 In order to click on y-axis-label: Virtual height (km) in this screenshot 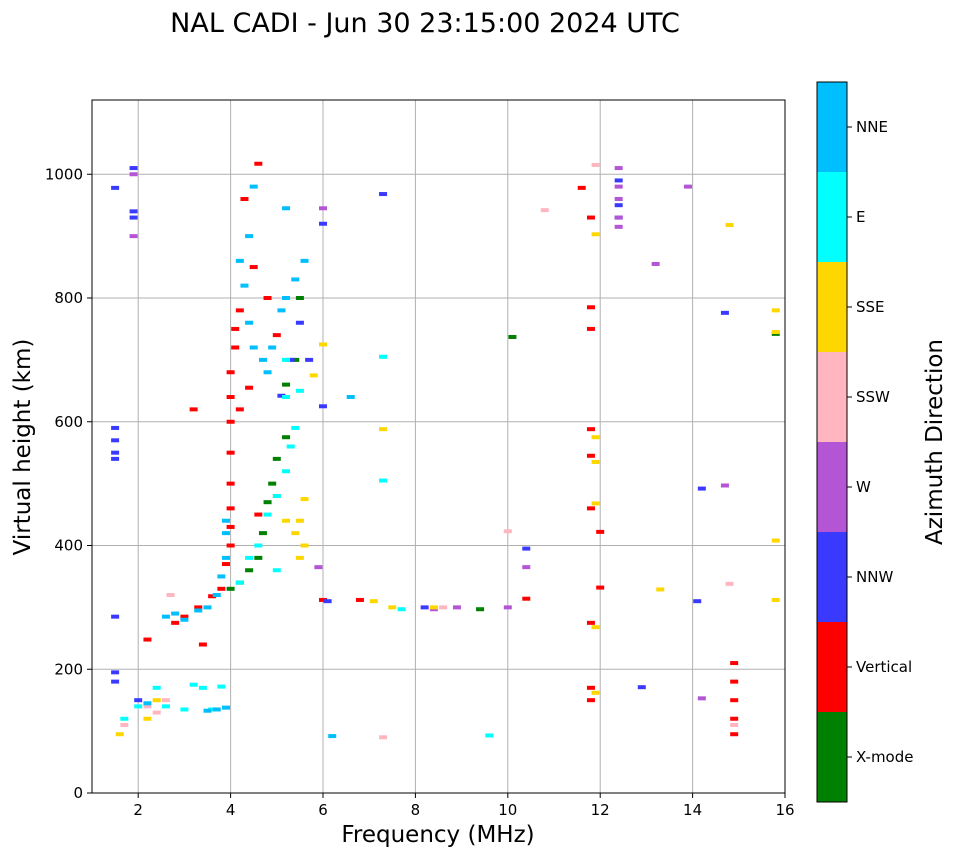, I will do `click(23, 447)`.